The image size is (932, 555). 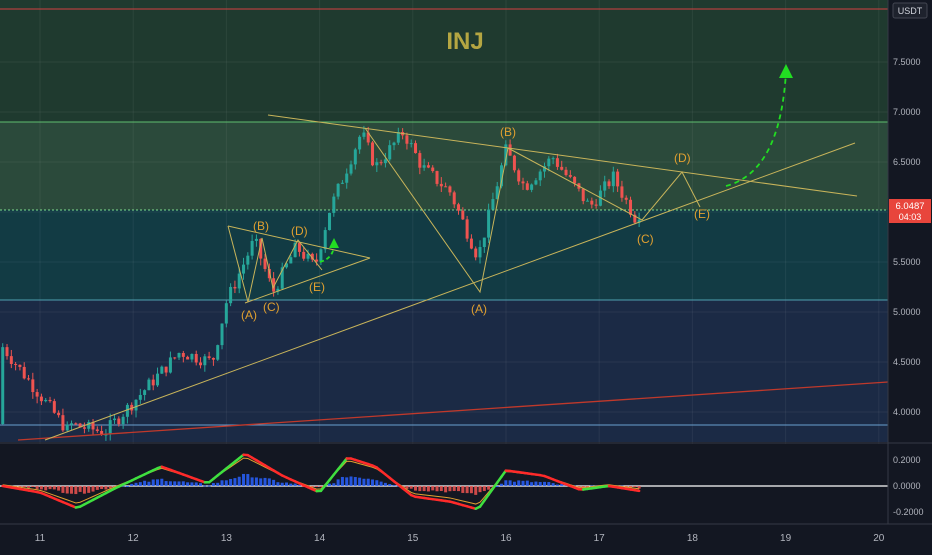 I want to click on x-tick-label: 17, so click(x=600, y=538).